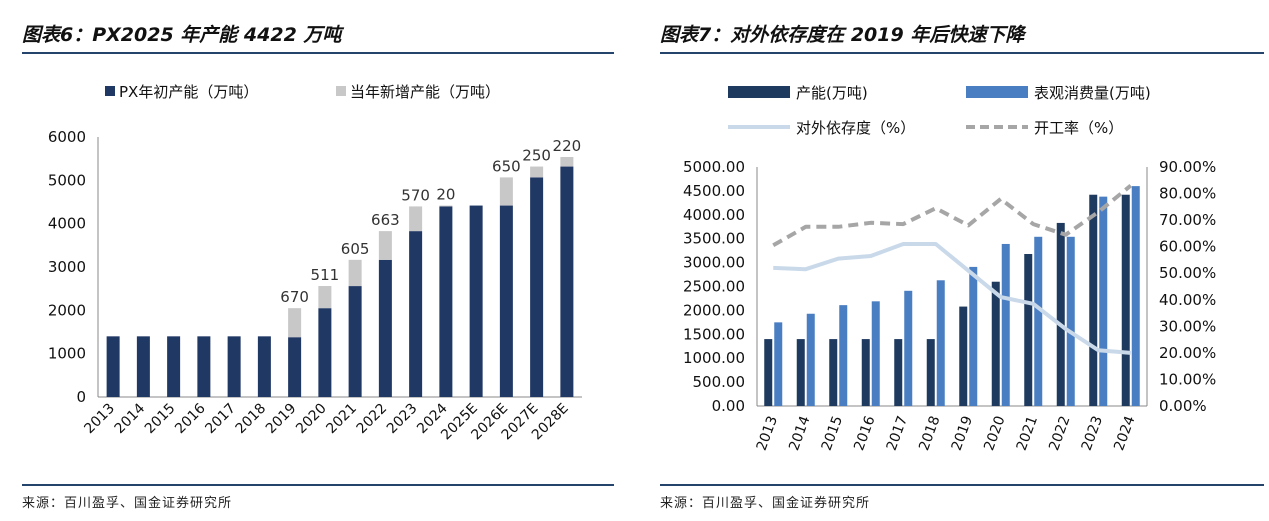 This screenshot has width=1269, height=521. What do you see at coordinates (855, 128) in the screenshot?
I see `legend-label-dependence: 对外依存度（%）` at bounding box center [855, 128].